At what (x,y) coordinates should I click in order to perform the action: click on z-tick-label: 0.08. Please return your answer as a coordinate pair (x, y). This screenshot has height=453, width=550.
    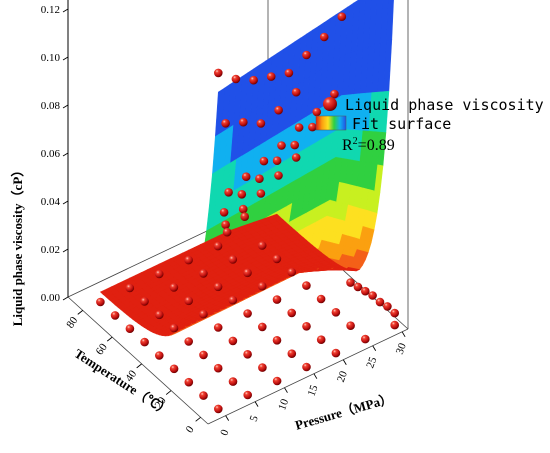
    Looking at the image, I should click on (51, 106).